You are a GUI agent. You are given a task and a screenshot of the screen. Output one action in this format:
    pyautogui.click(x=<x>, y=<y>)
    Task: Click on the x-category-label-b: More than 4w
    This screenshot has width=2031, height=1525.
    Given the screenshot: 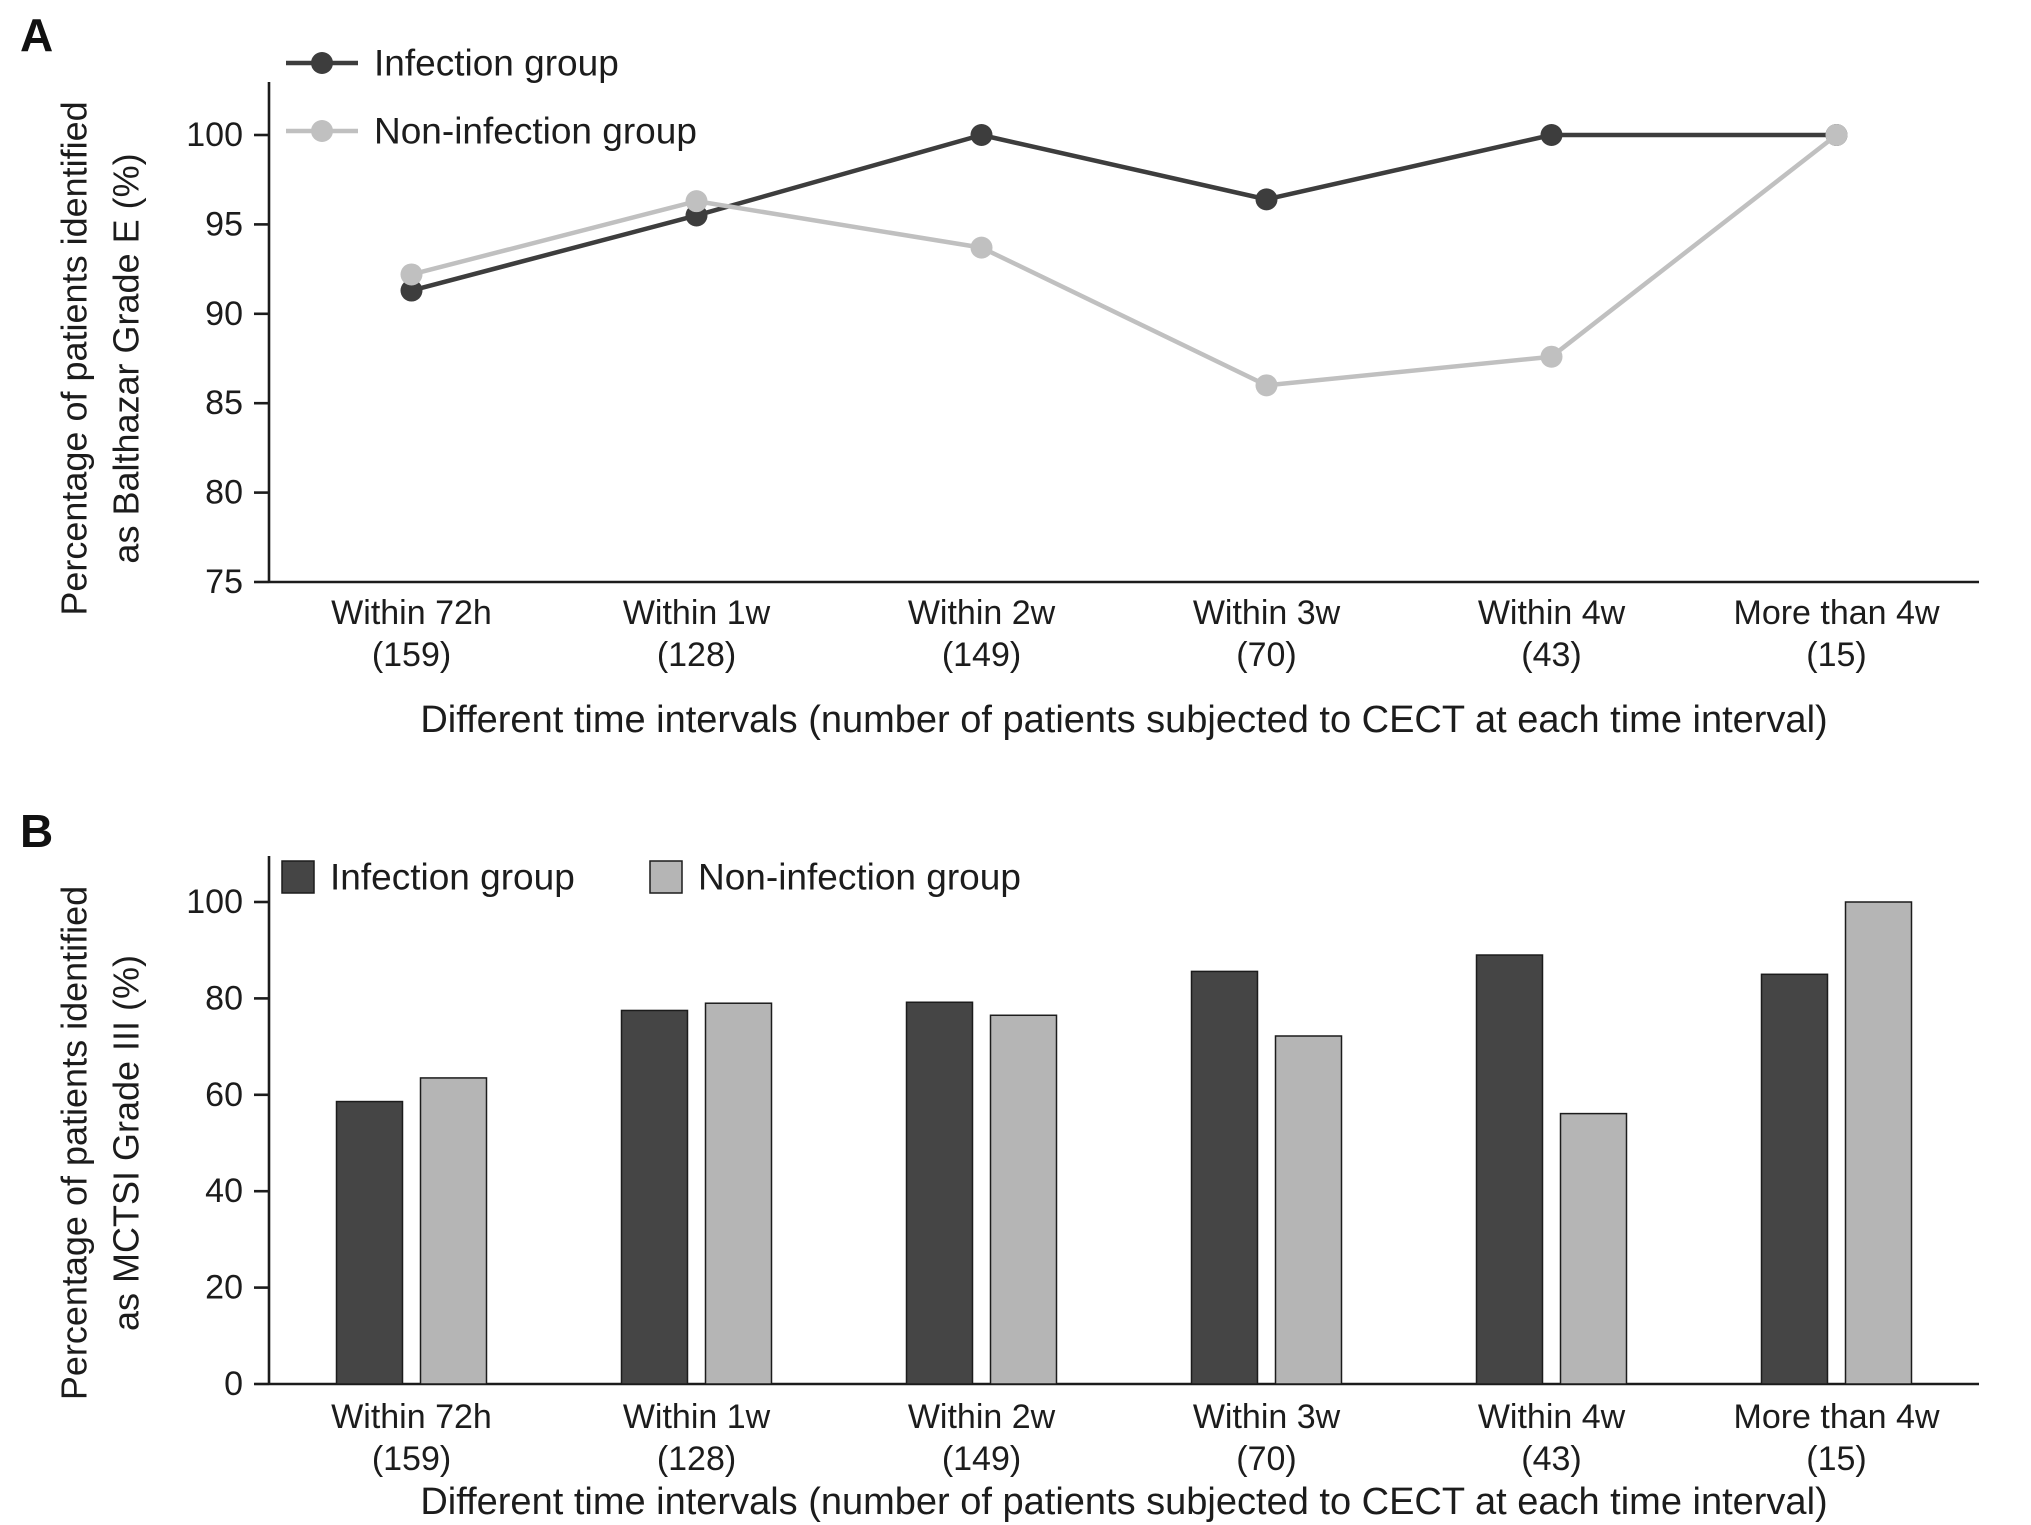 What is the action you would take?
    pyautogui.click(x=1837, y=1417)
    